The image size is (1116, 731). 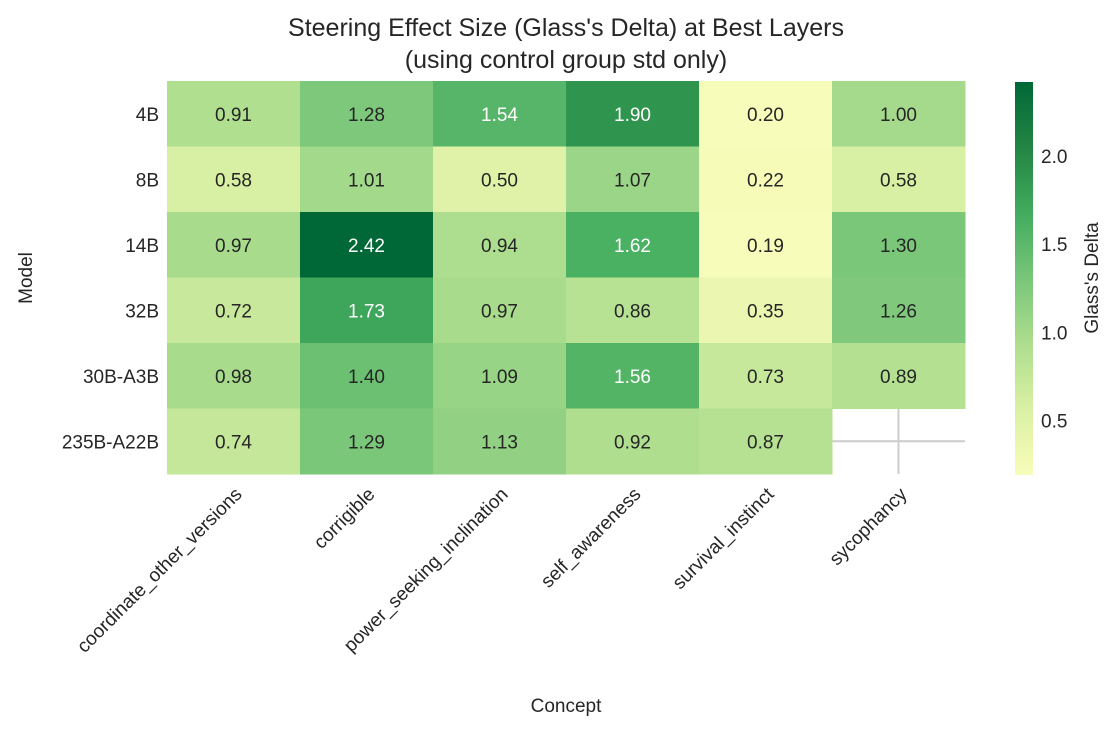 I want to click on chart-subtitle: (using control group std only), so click(x=566, y=60).